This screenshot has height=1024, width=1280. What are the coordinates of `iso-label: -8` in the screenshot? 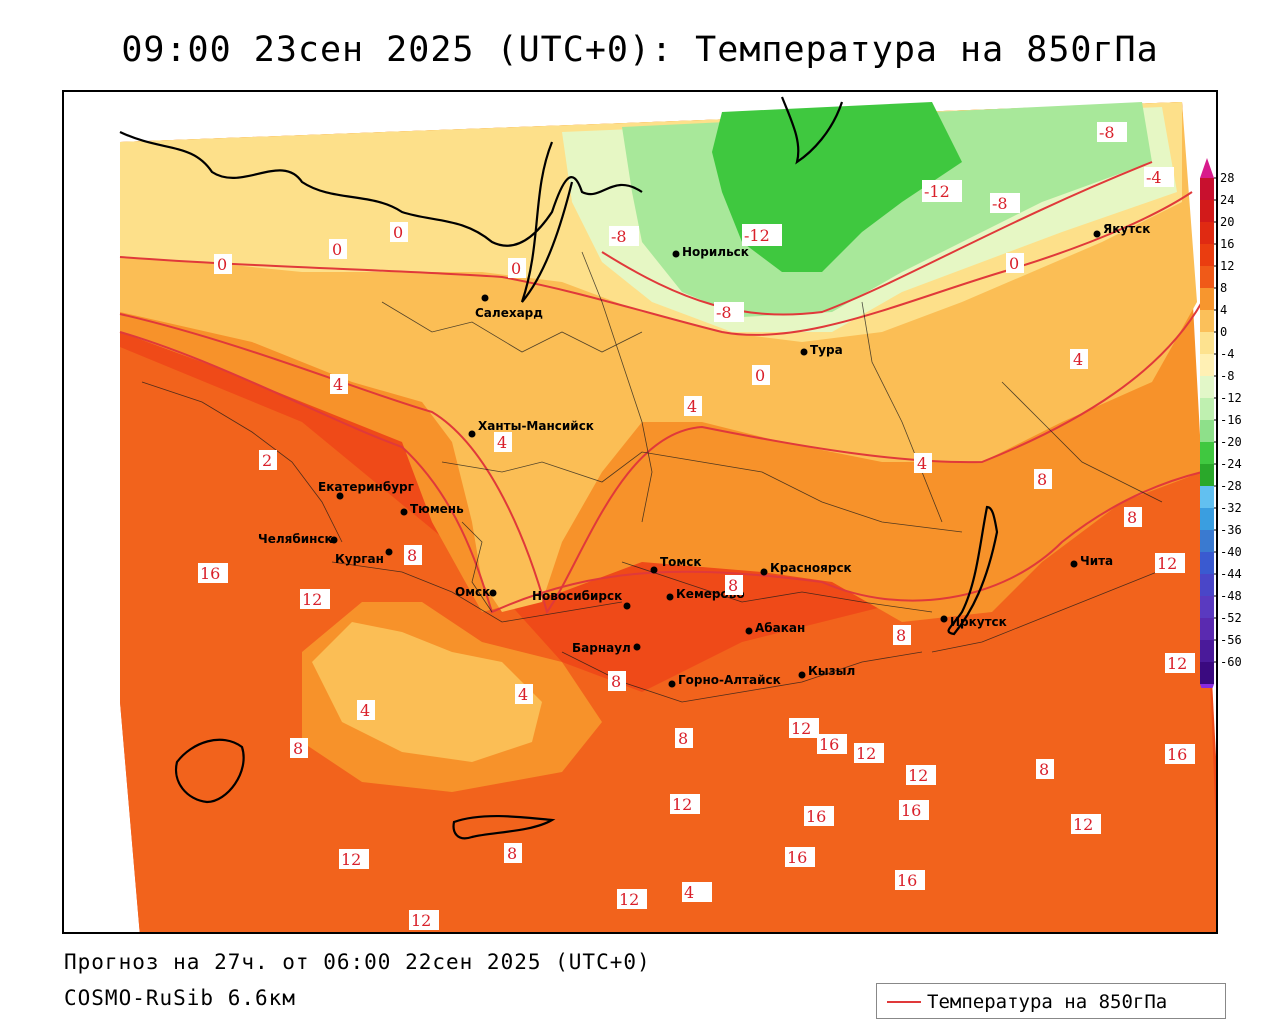 It's located at (1112, 132).